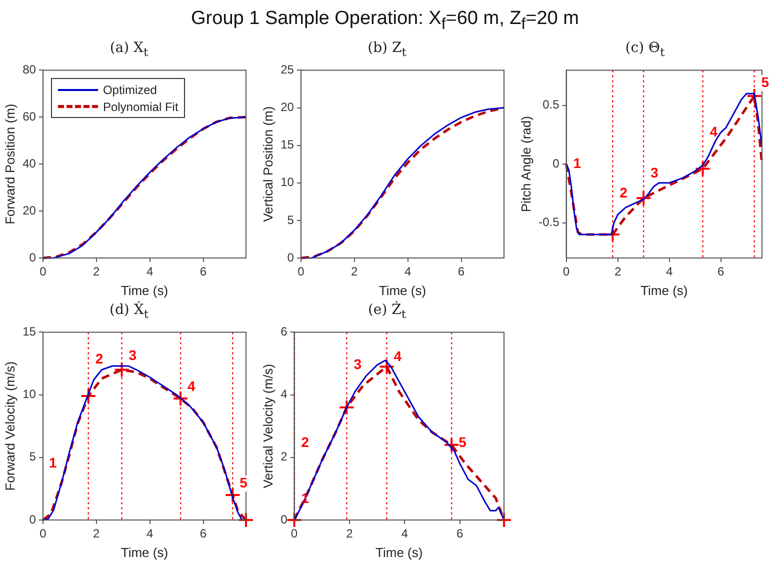 The image size is (770, 577). Describe the element at coordinates (29, 116) in the screenshot. I see `y-tick-label: 60` at that location.